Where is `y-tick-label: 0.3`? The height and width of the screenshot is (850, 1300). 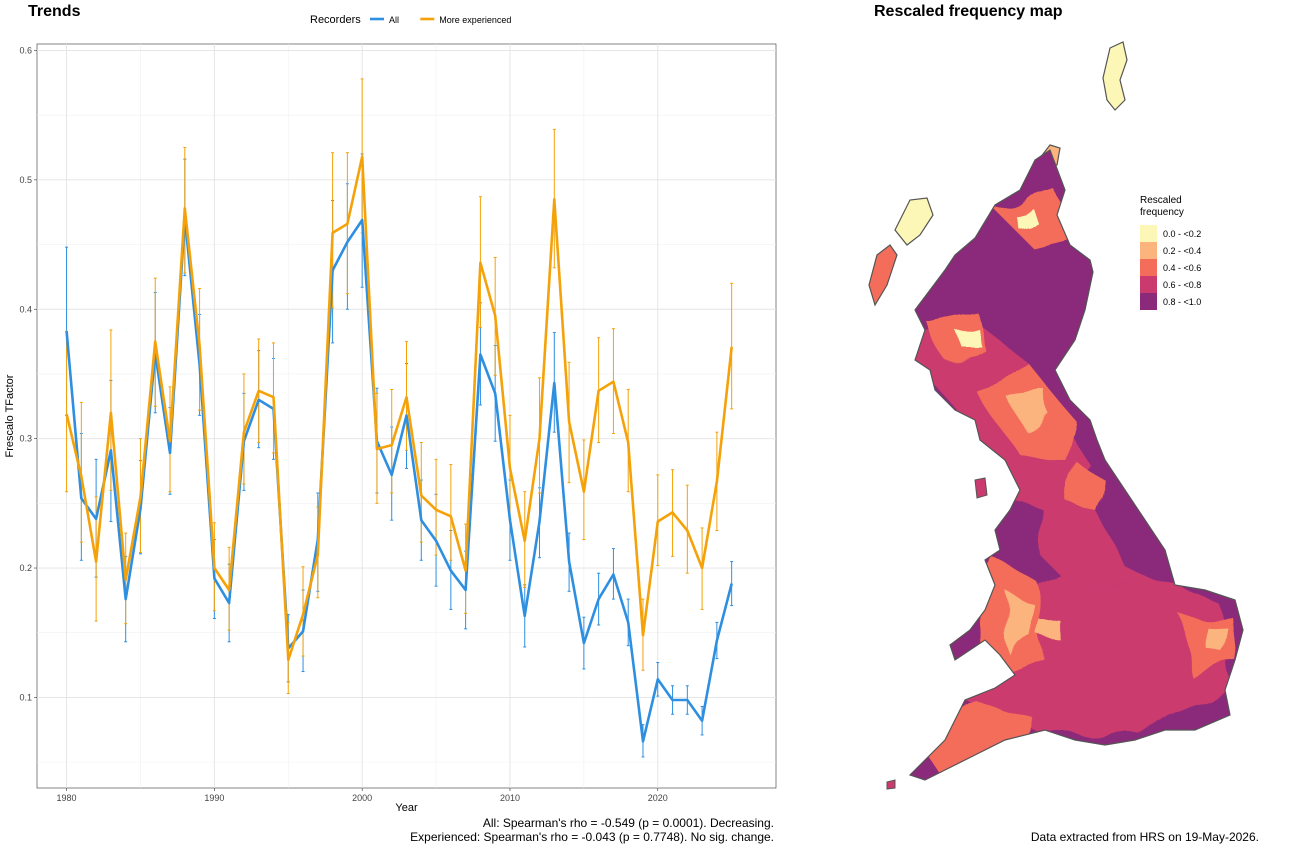
y-tick-label: 0.3 is located at coordinates (25, 439).